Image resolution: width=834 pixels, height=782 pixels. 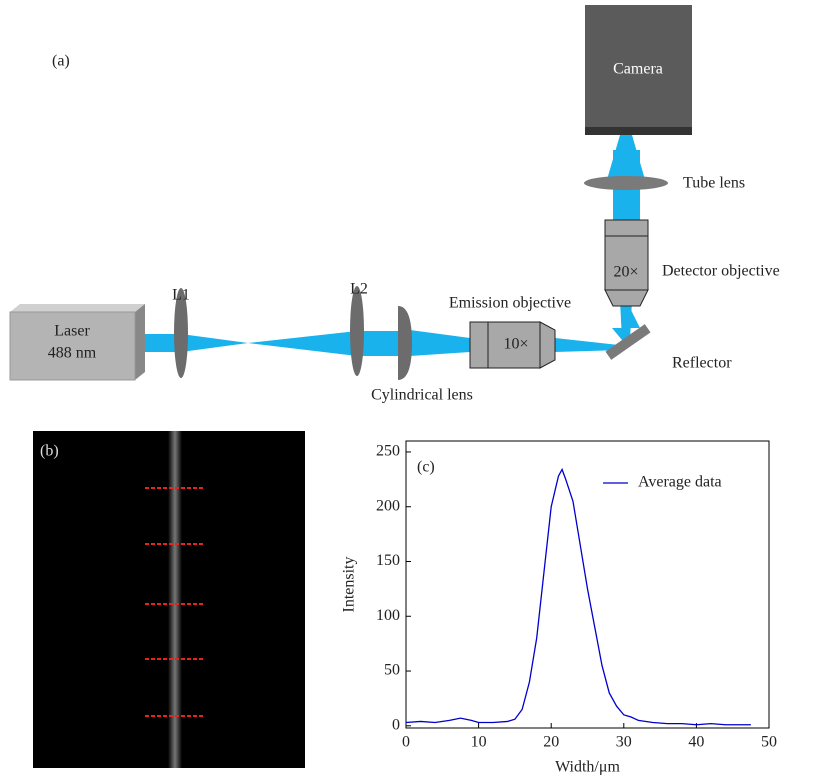 I want to click on x-tick-label: 0, so click(x=406, y=742).